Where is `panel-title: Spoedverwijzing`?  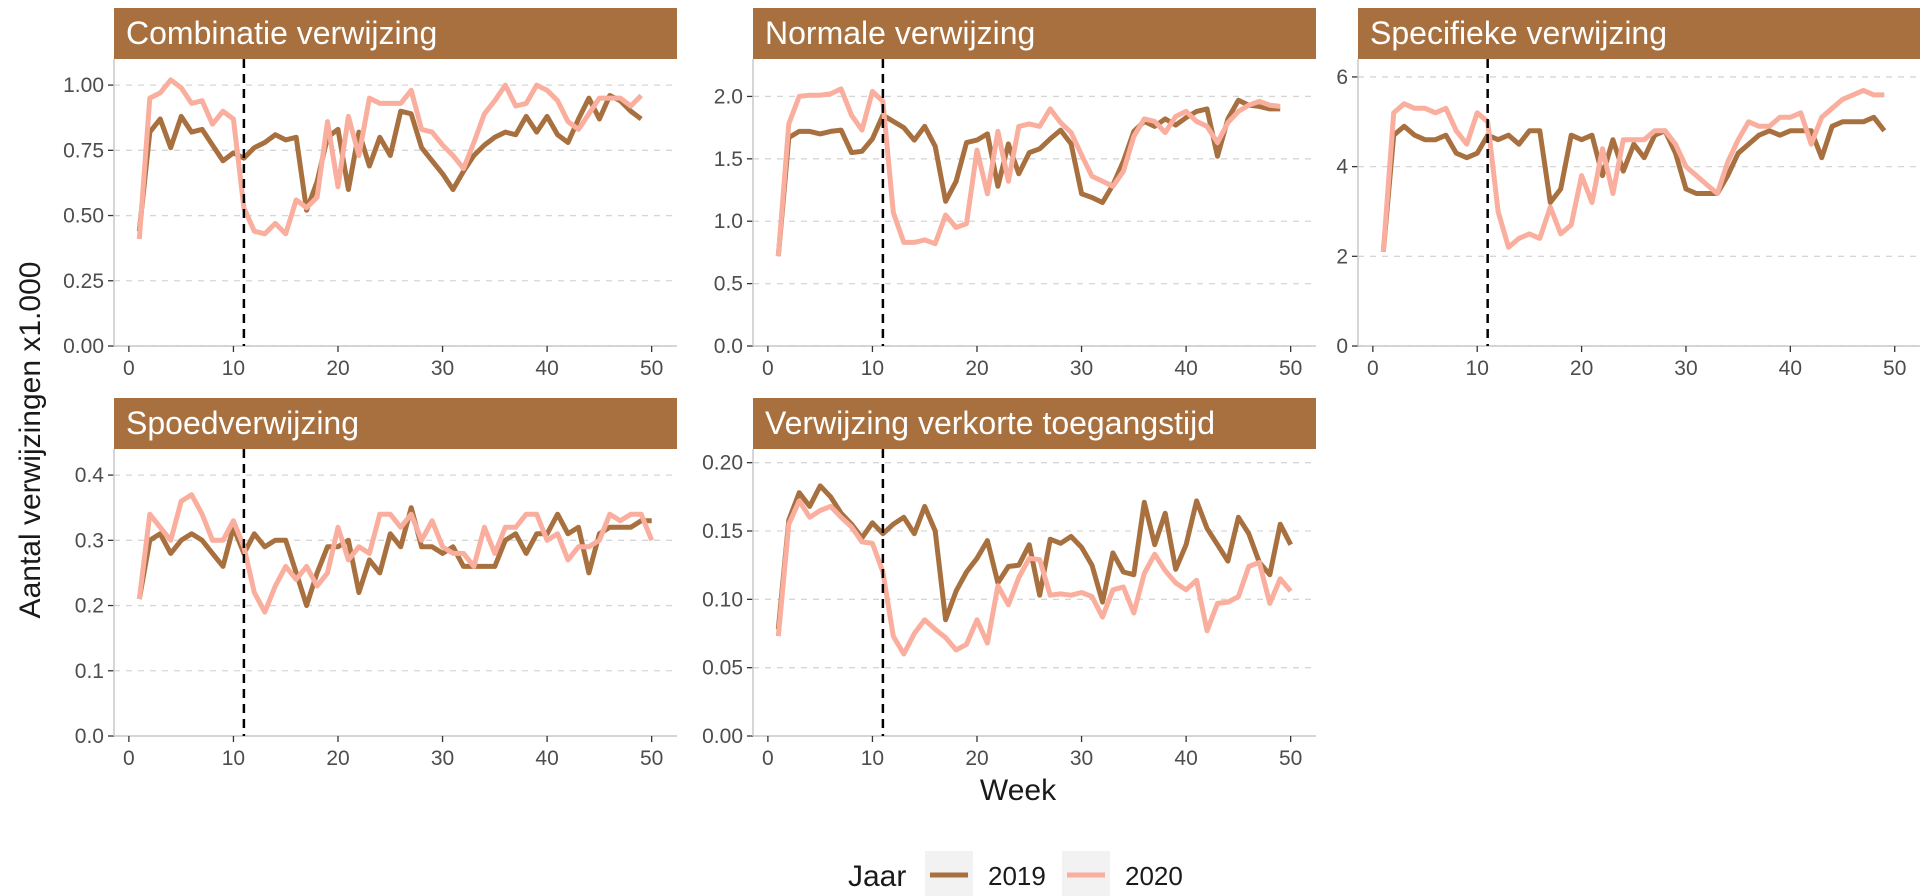 panel-title: Spoedverwijzing is located at coordinates (242, 423).